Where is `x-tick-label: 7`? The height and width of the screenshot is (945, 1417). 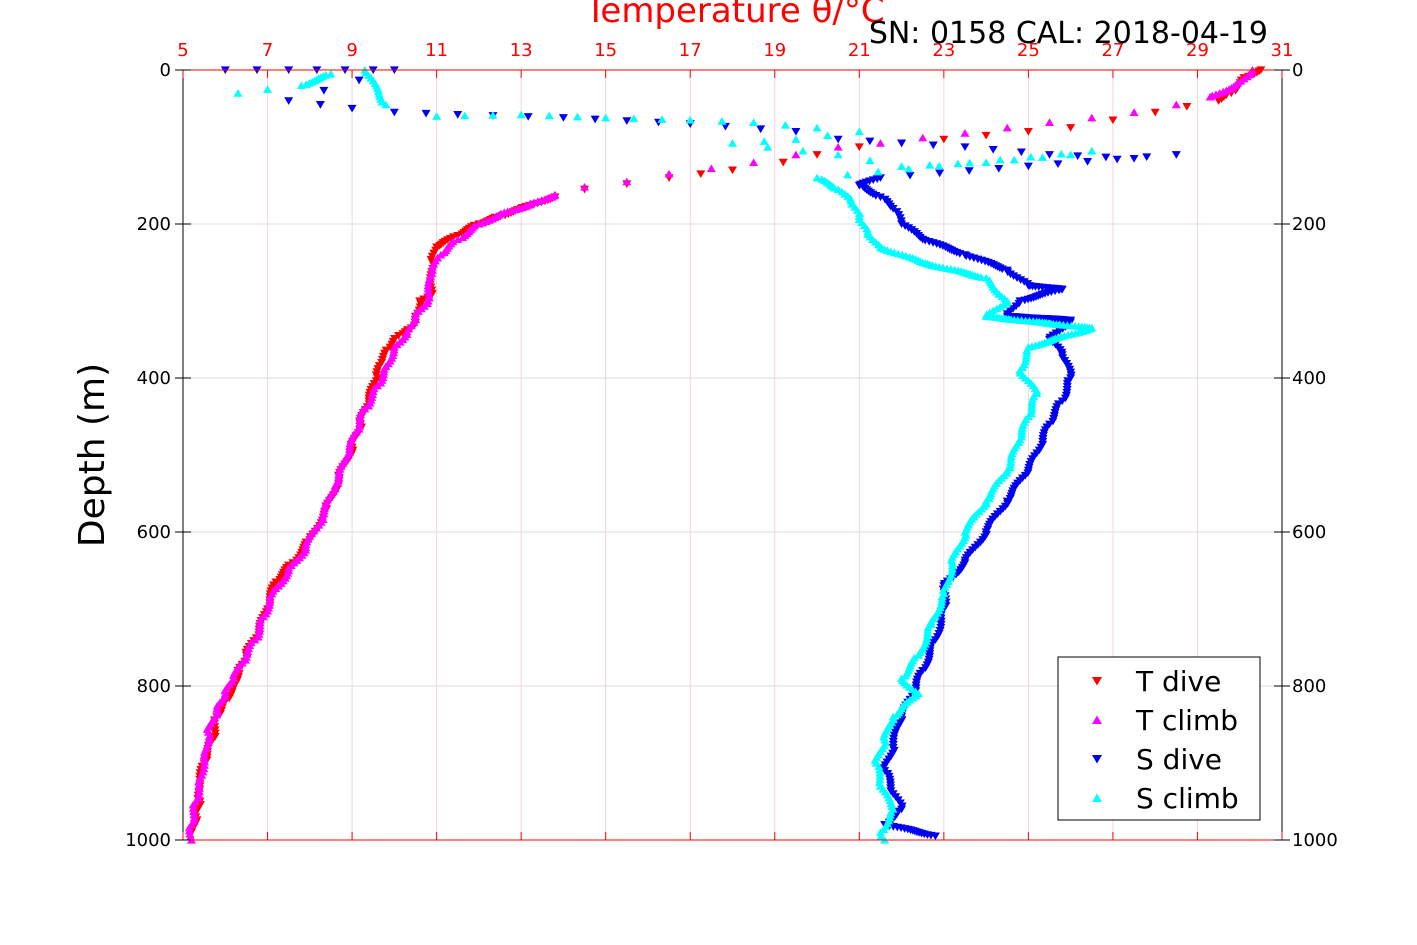
x-tick-label: 7 is located at coordinates (267, 50).